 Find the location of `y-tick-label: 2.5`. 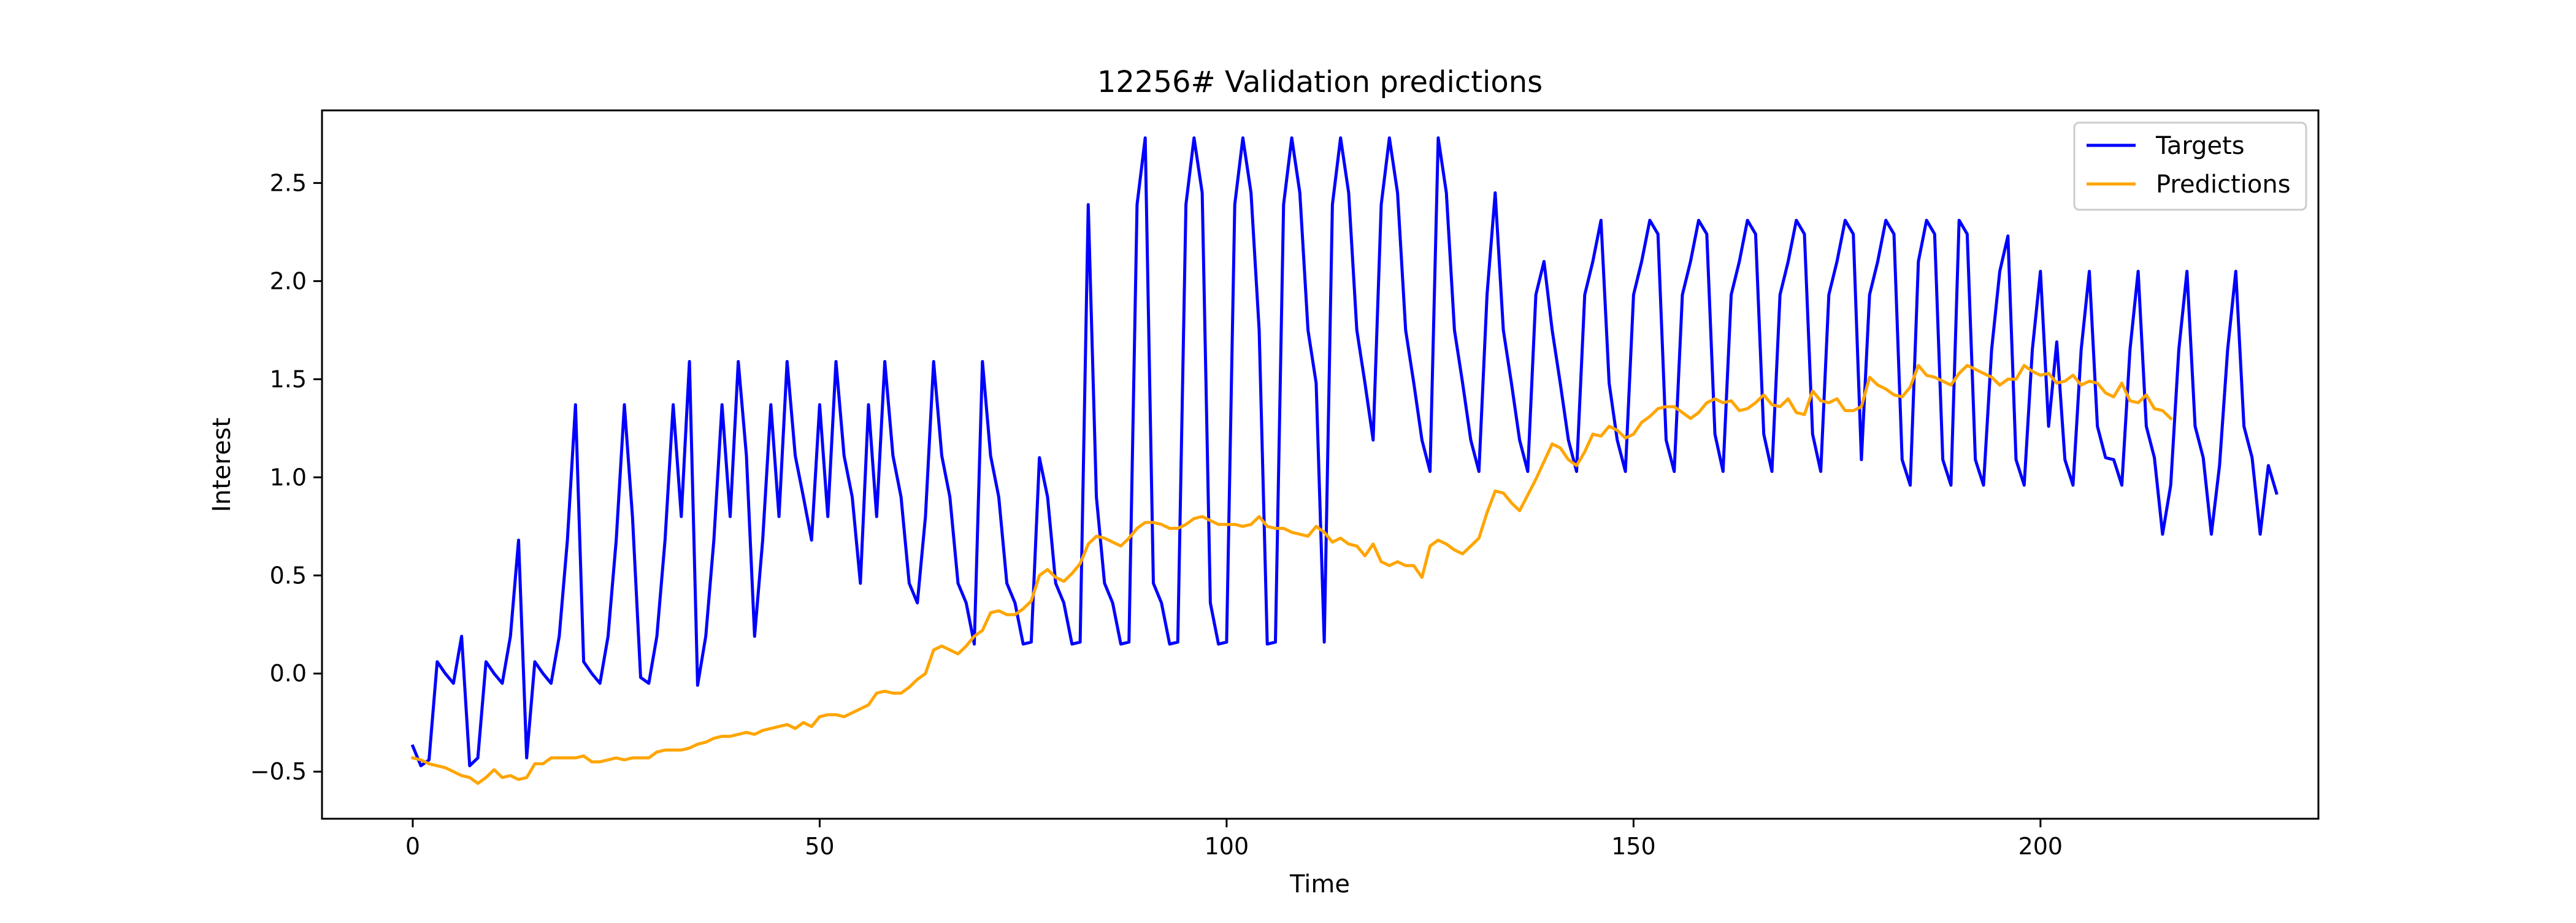

y-tick-label: 2.5 is located at coordinates (288, 182).